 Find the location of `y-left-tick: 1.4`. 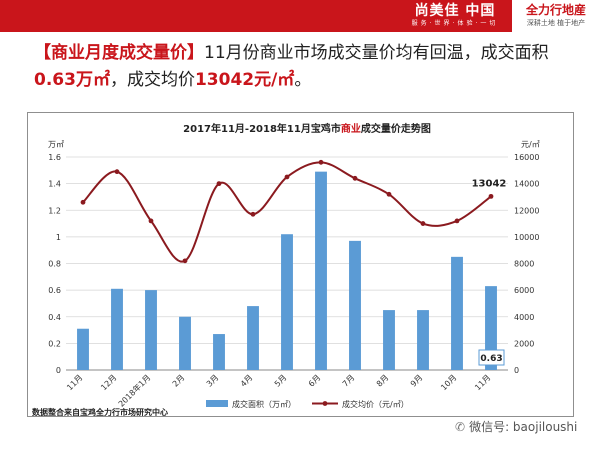

y-left-tick: 1.4 is located at coordinates (54, 184).